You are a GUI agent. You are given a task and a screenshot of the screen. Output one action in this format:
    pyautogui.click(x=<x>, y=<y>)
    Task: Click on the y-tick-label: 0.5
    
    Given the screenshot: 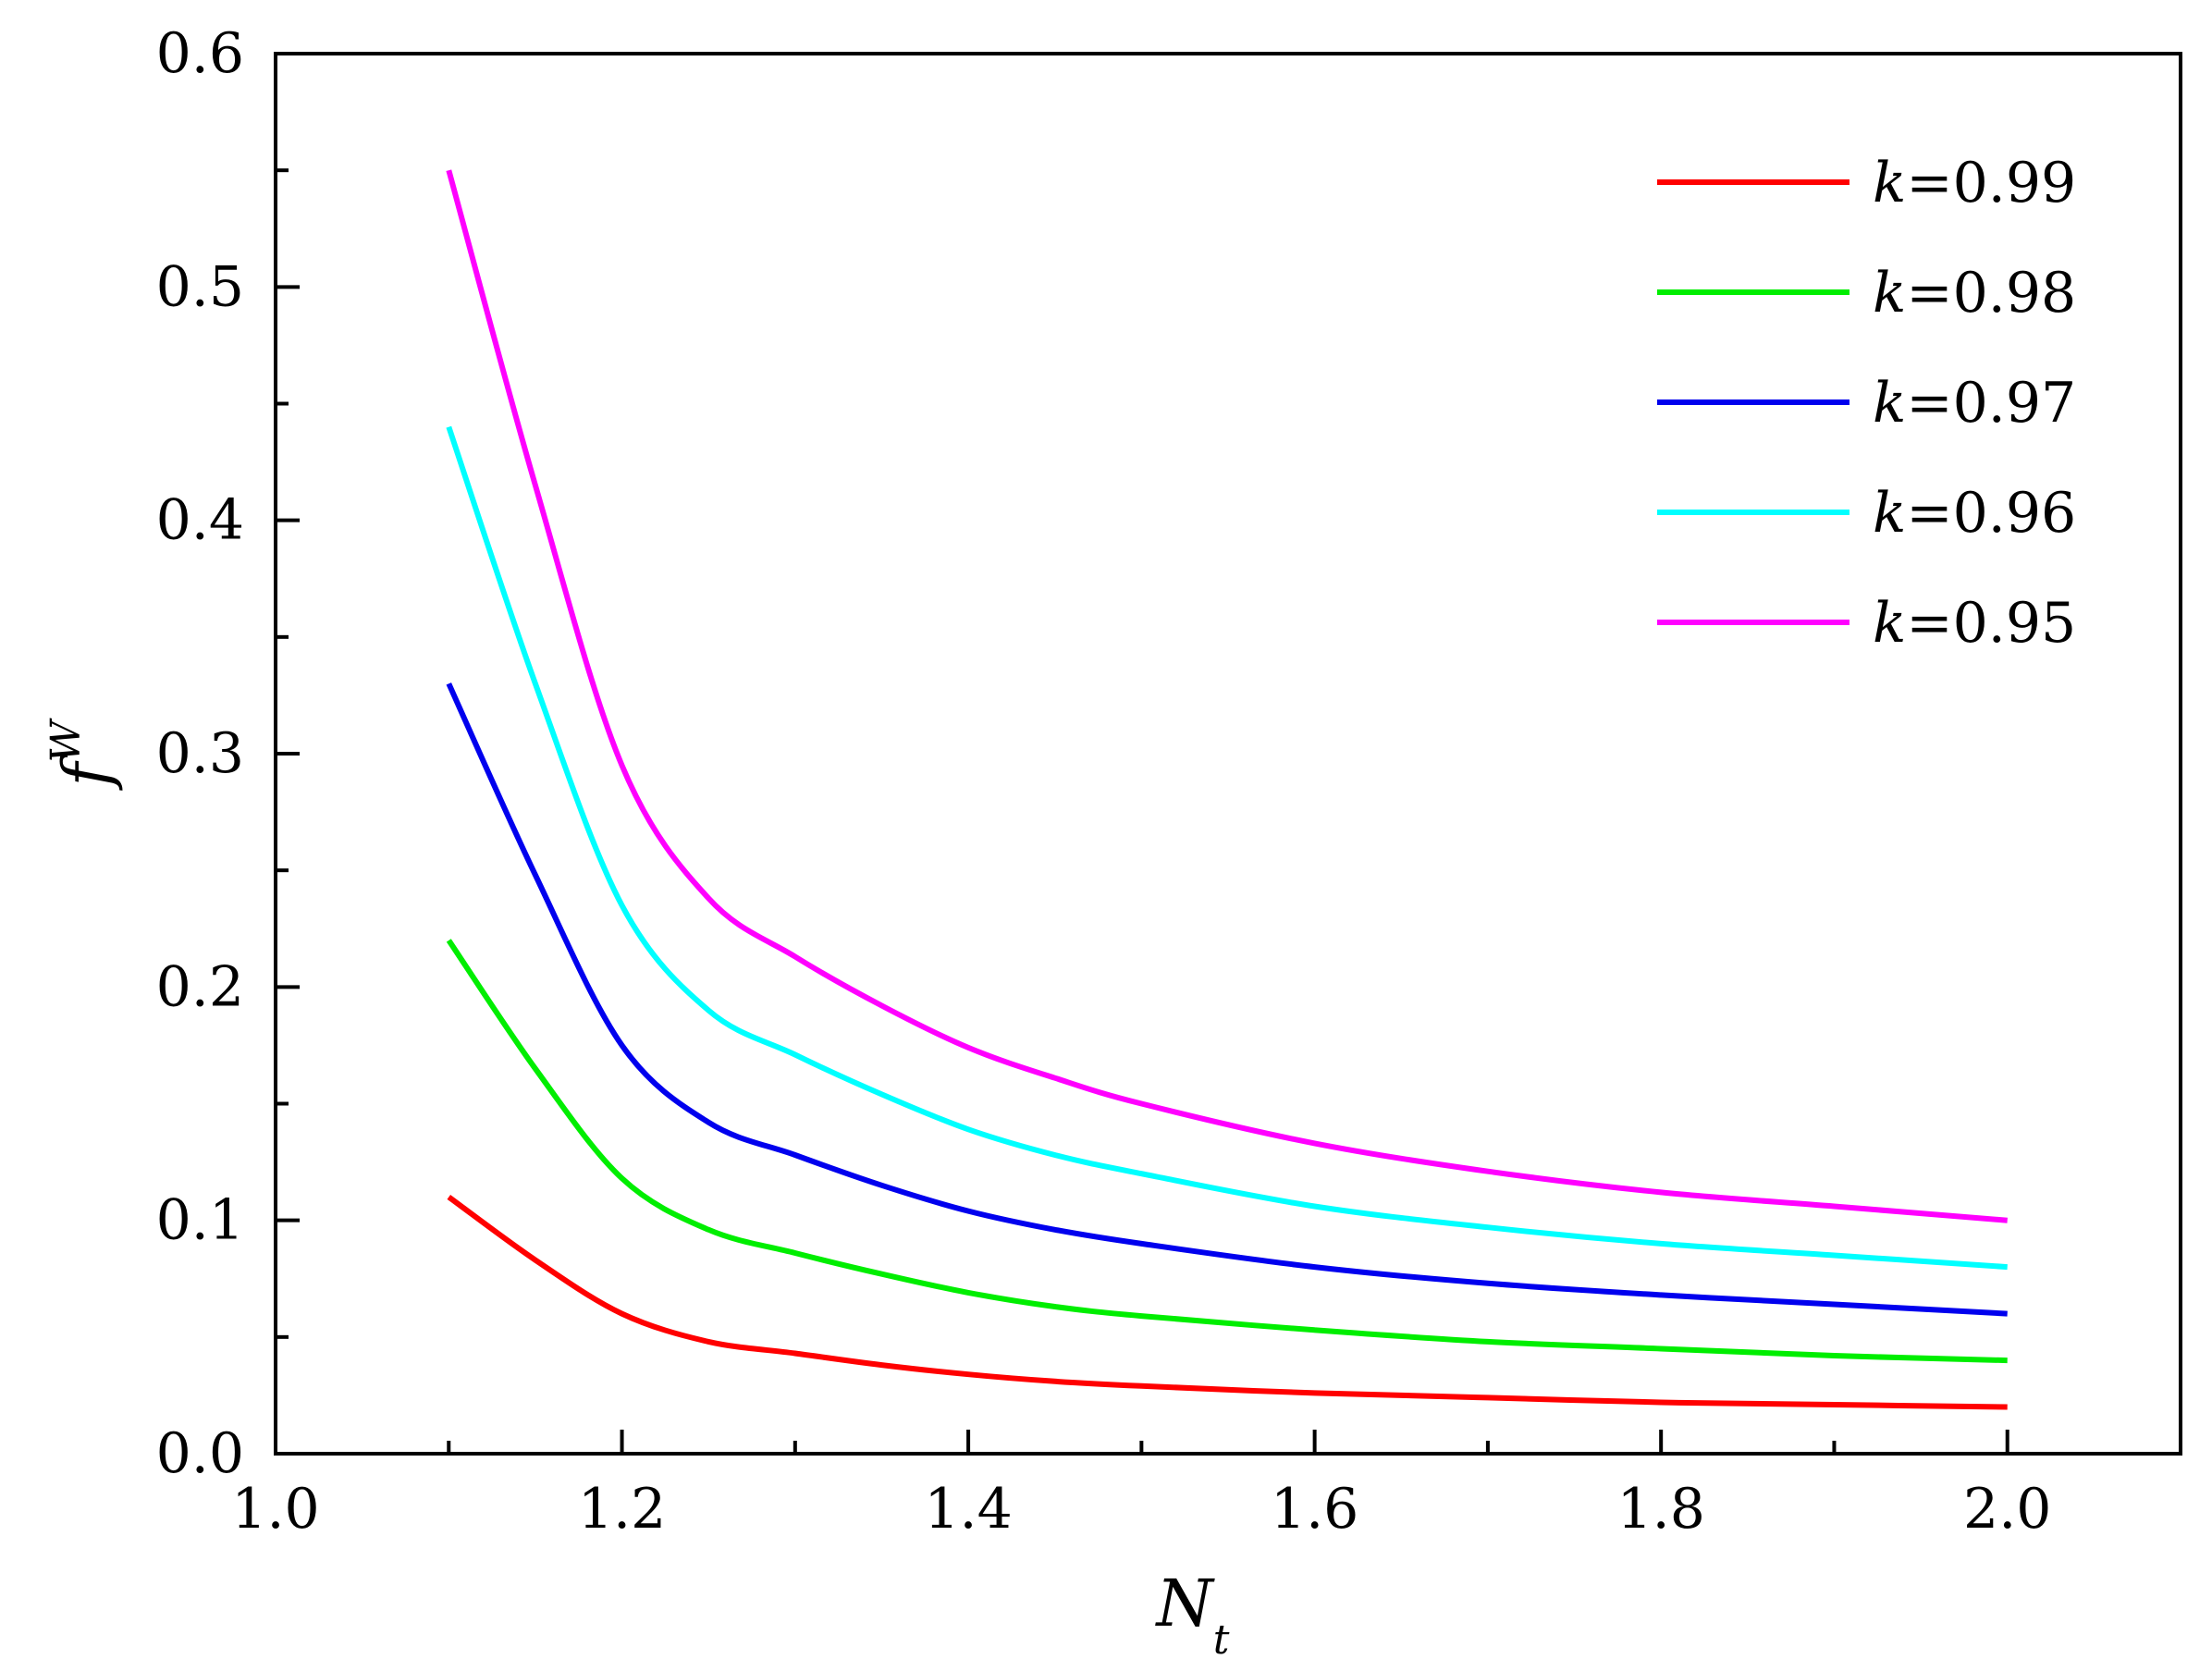 What is the action you would take?
    pyautogui.click(x=200, y=286)
    